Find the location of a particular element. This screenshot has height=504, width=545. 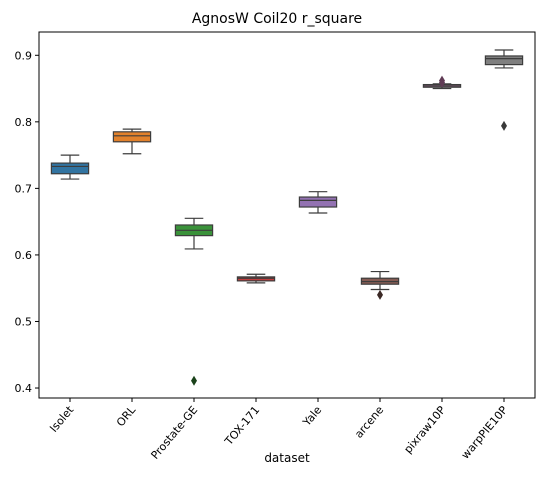

box-orl is located at coordinates (132, 141).